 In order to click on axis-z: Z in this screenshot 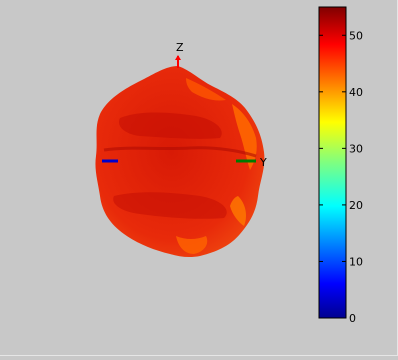, I will do `click(179, 54)`.